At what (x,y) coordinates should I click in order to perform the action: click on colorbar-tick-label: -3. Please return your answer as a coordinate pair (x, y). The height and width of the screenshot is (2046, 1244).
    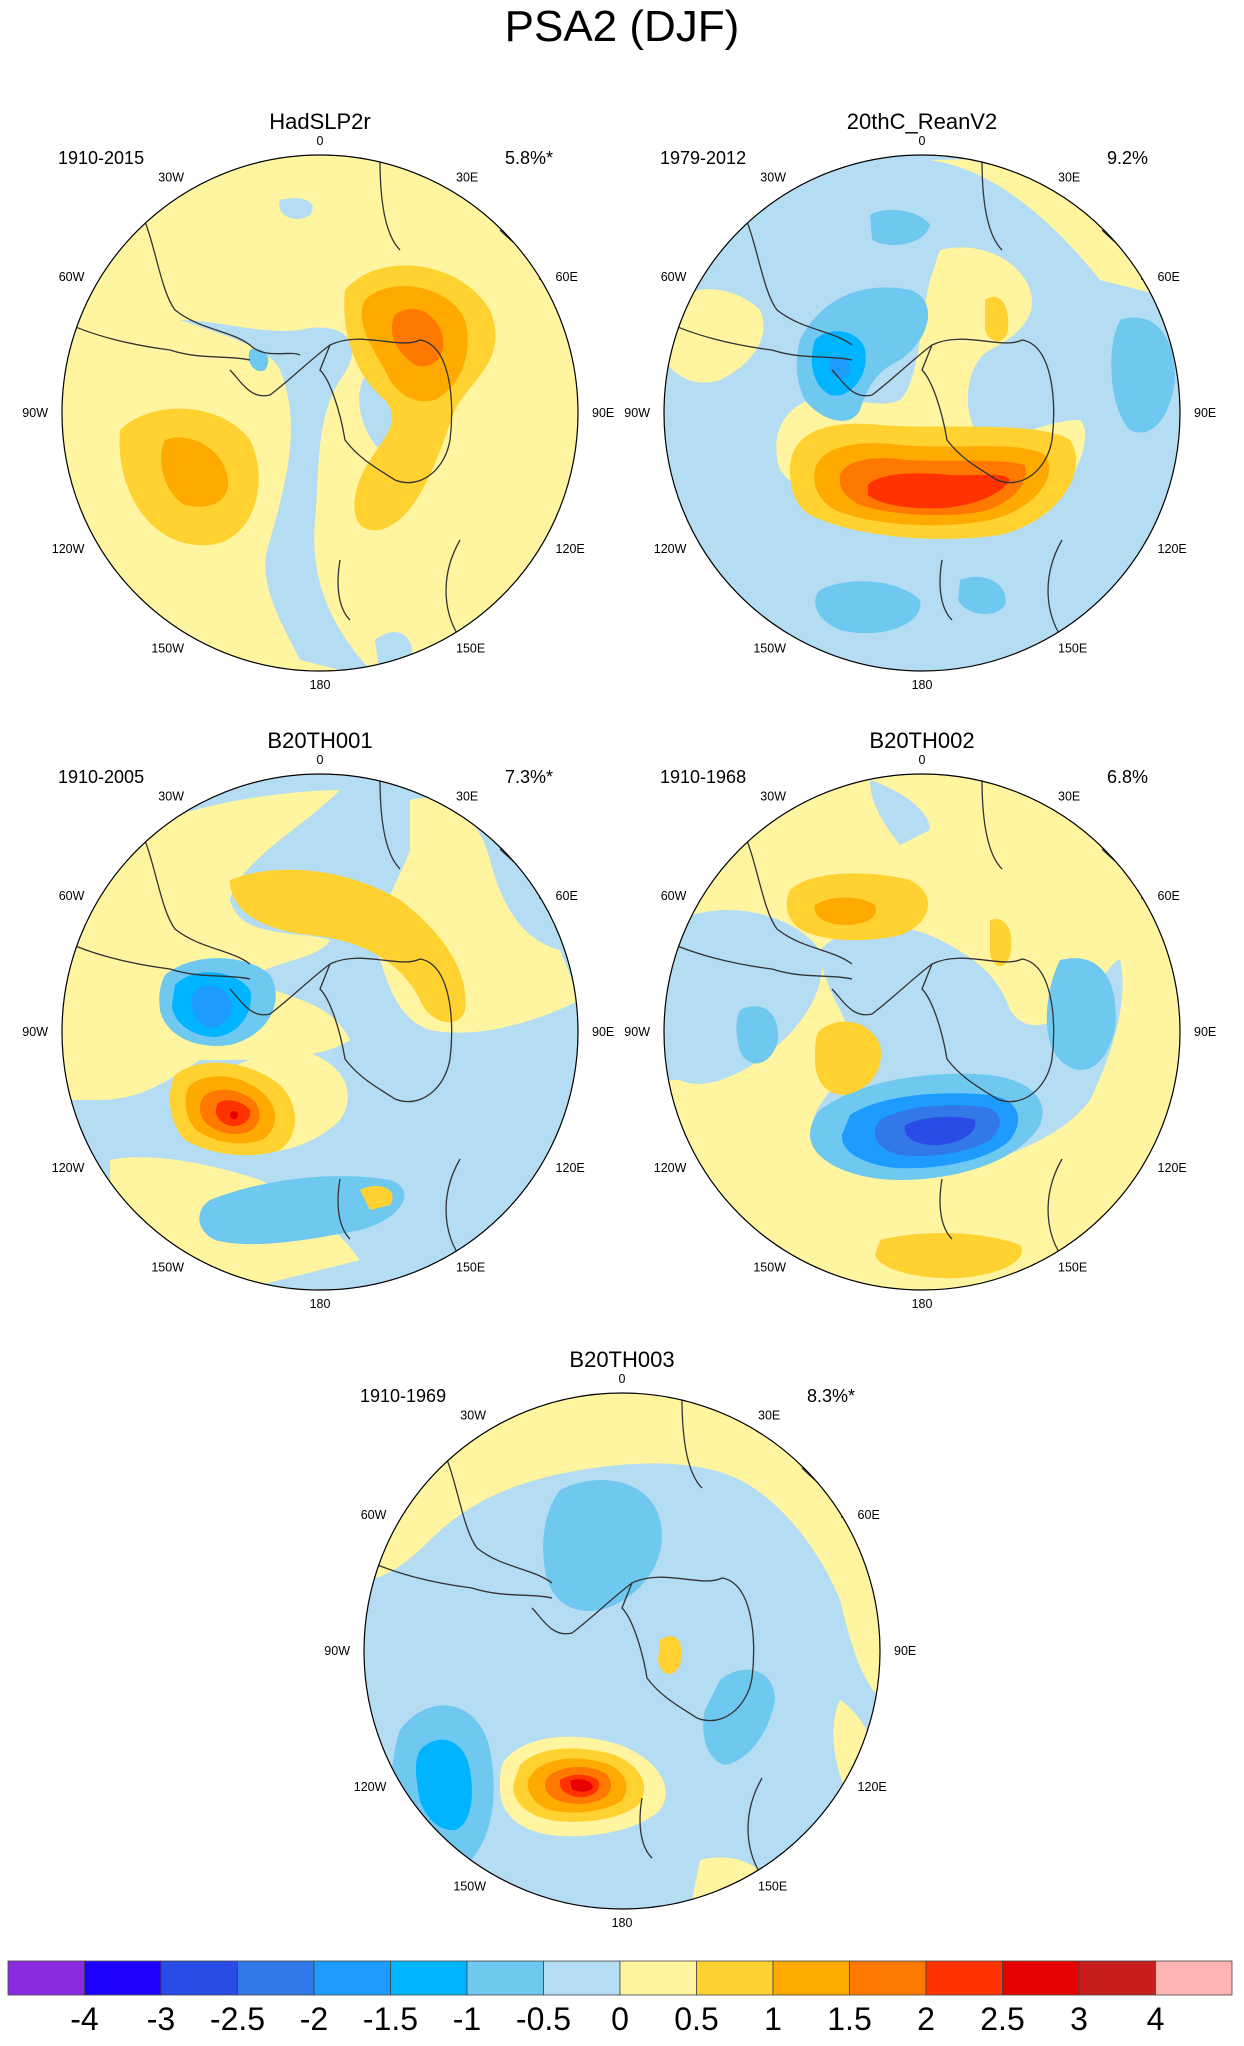
    Looking at the image, I should click on (161, 2019).